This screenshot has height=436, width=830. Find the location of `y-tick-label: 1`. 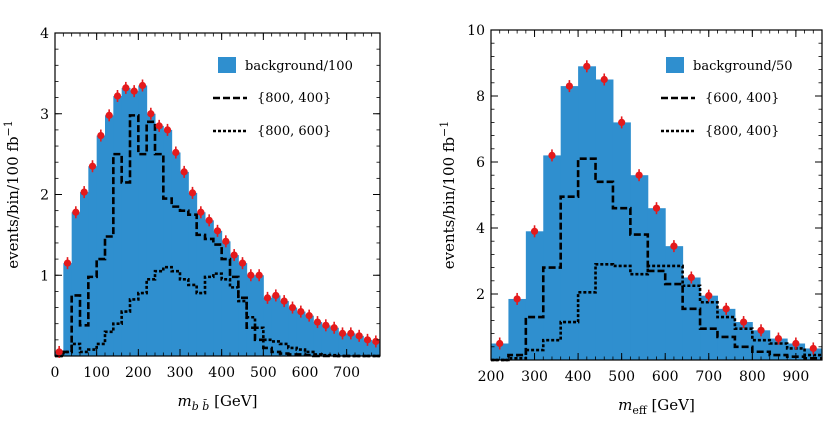

y-tick-label: 1 is located at coordinates (44, 276).